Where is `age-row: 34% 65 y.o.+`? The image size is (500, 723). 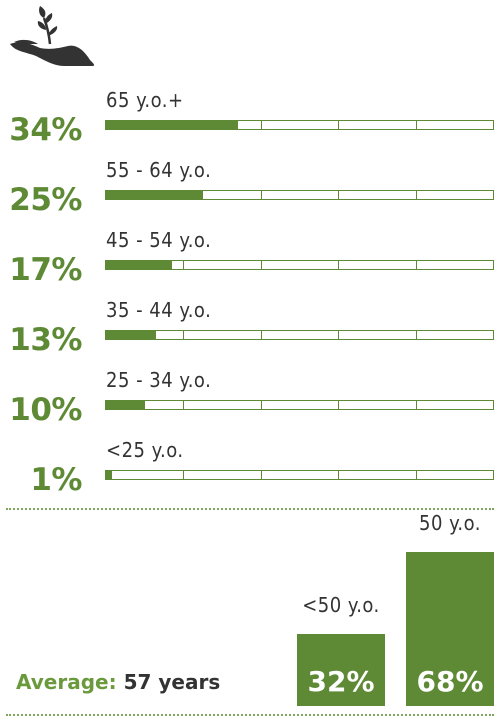 age-row: 34% 65 y.o.+ is located at coordinates (250, 123).